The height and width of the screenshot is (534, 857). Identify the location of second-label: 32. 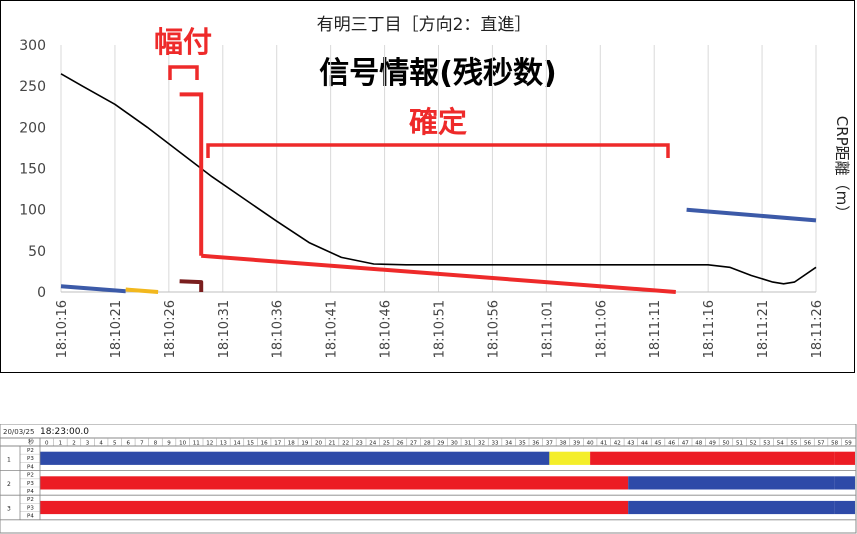
(481, 444).